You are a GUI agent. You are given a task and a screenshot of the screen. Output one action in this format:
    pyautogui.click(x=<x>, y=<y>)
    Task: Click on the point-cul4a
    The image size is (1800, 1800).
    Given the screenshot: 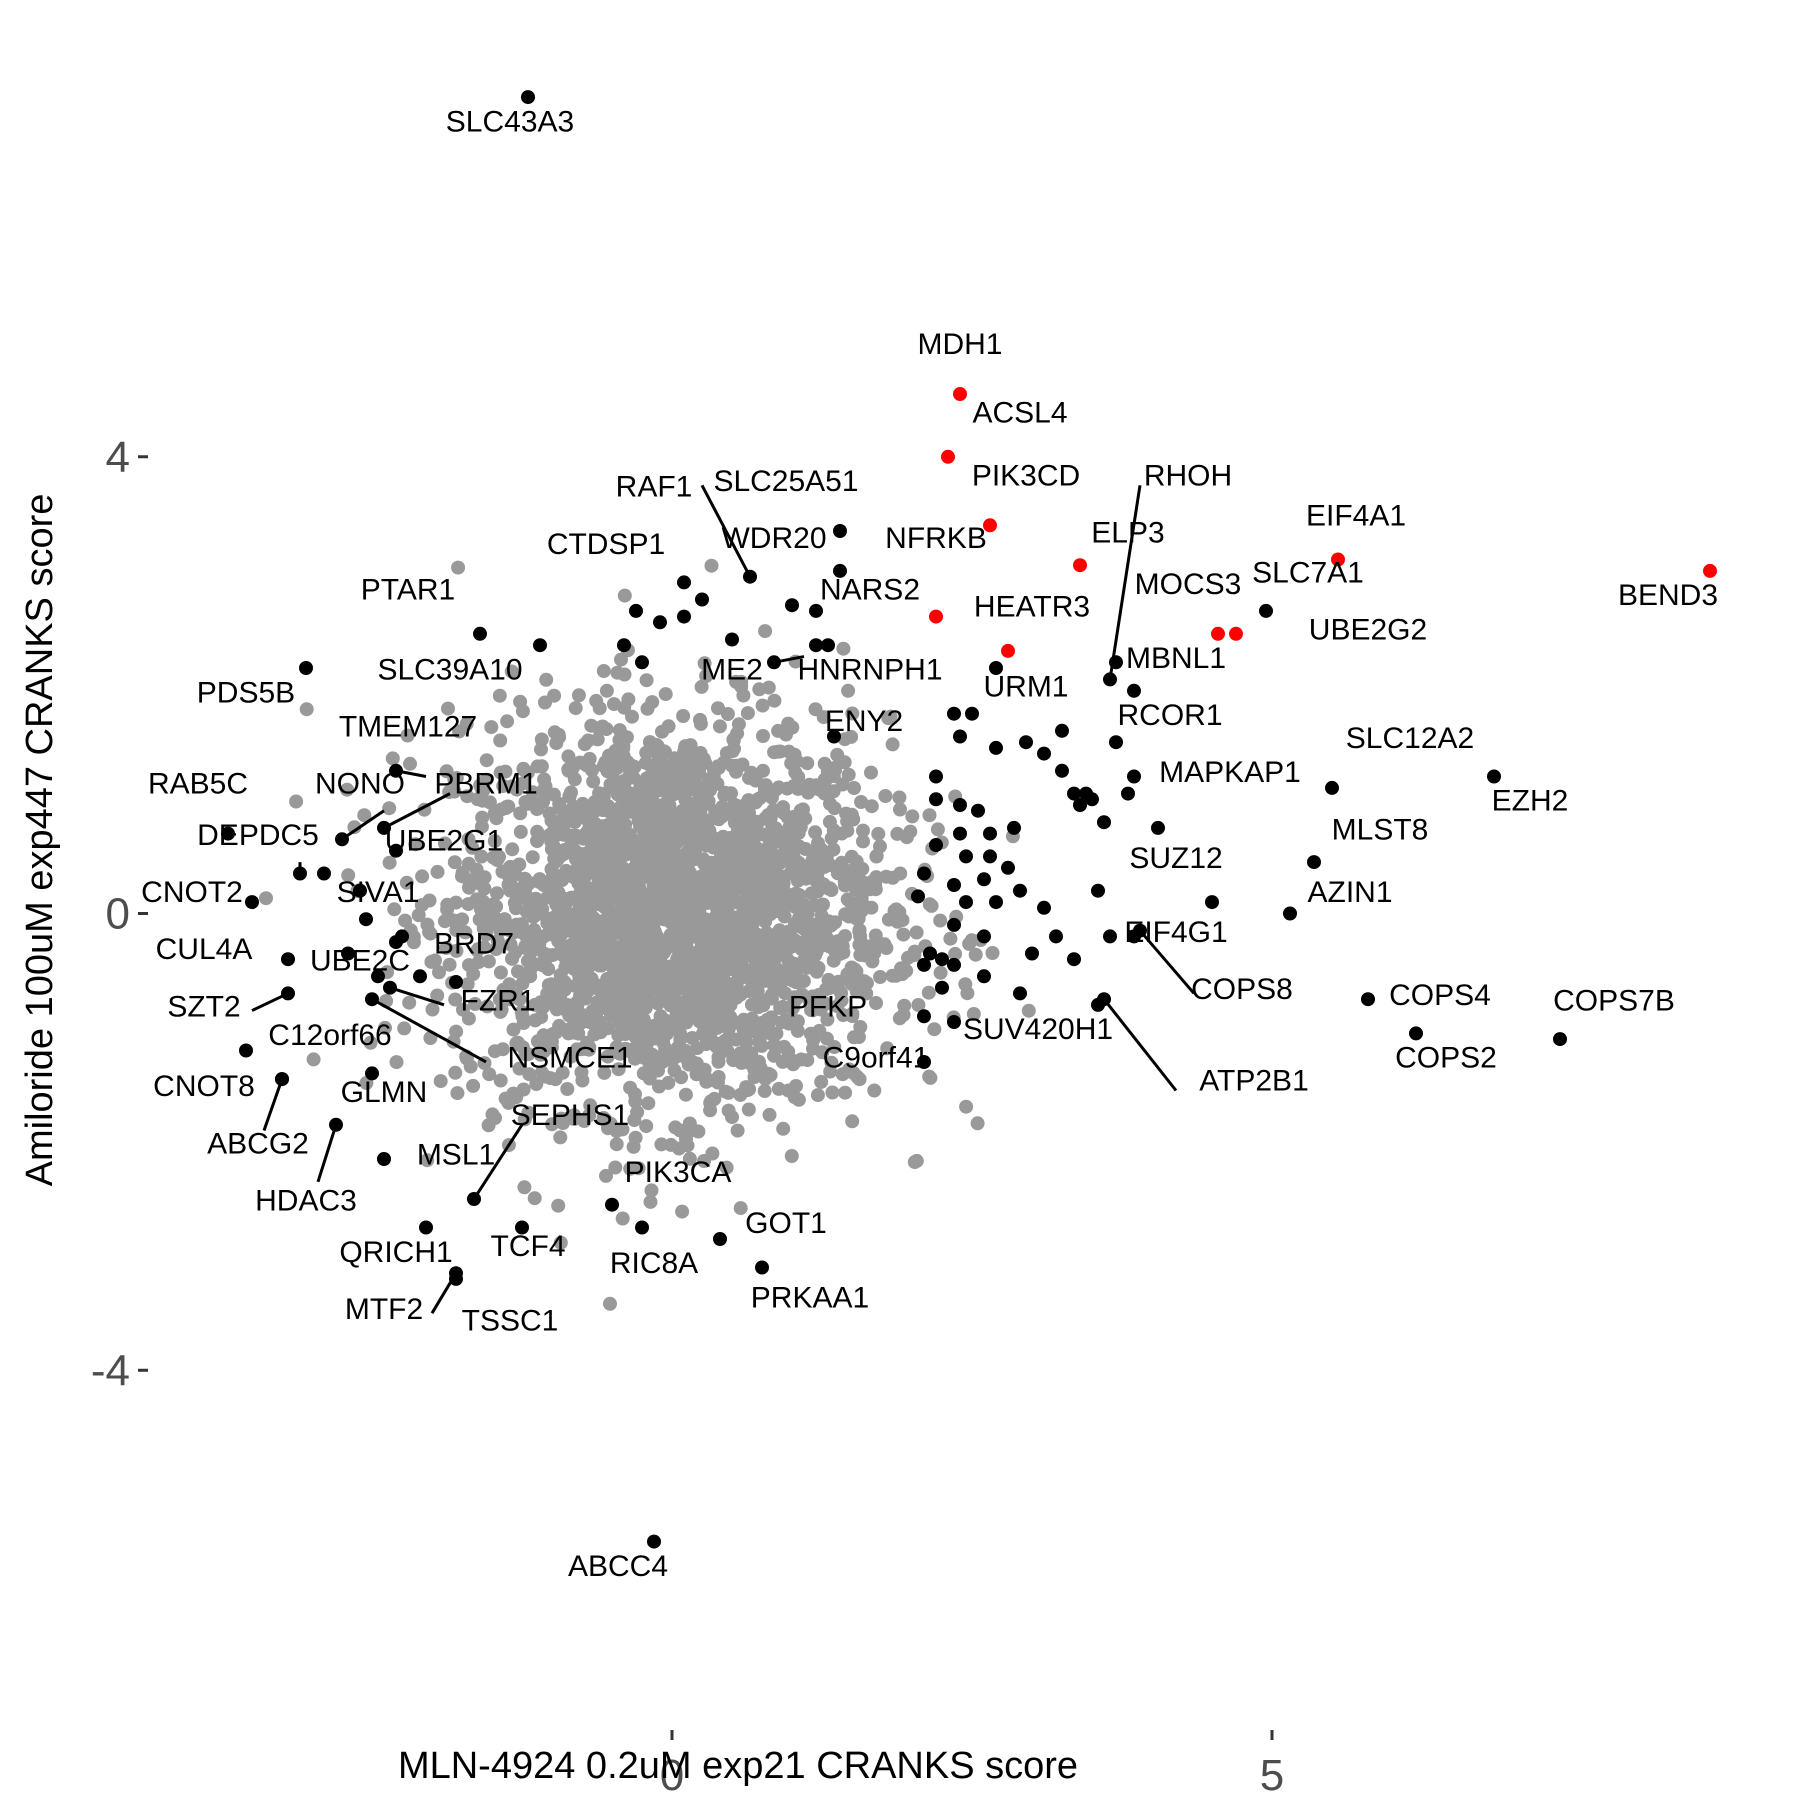 What is the action you would take?
    pyautogui.click(x=288, y=959)
    